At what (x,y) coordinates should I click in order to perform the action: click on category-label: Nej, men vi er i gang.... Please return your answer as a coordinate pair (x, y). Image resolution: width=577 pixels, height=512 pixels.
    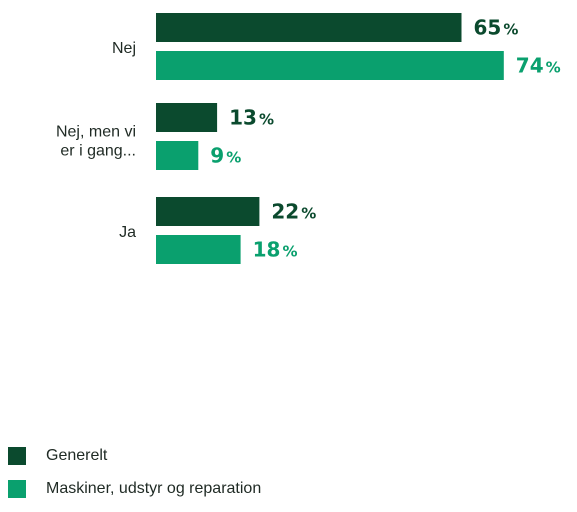
    Looking at the image, I should click on (96, 142).